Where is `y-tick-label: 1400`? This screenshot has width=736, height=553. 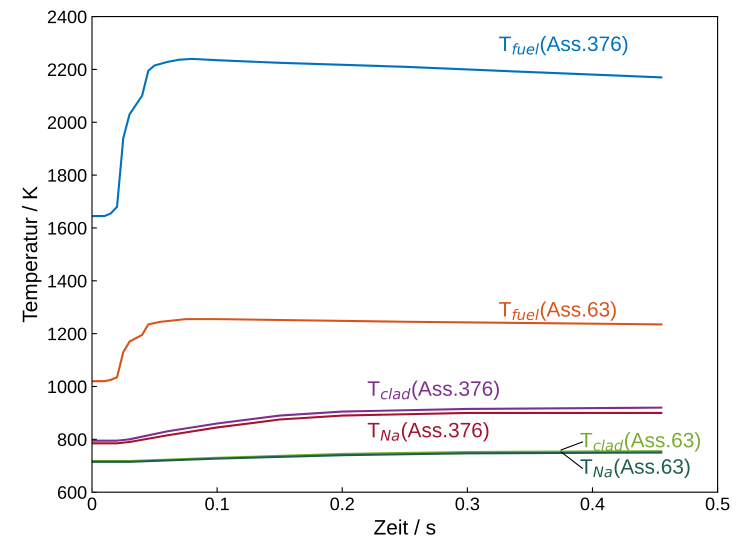 y-tick-label: 1400 is located at coordinates (67, 281).